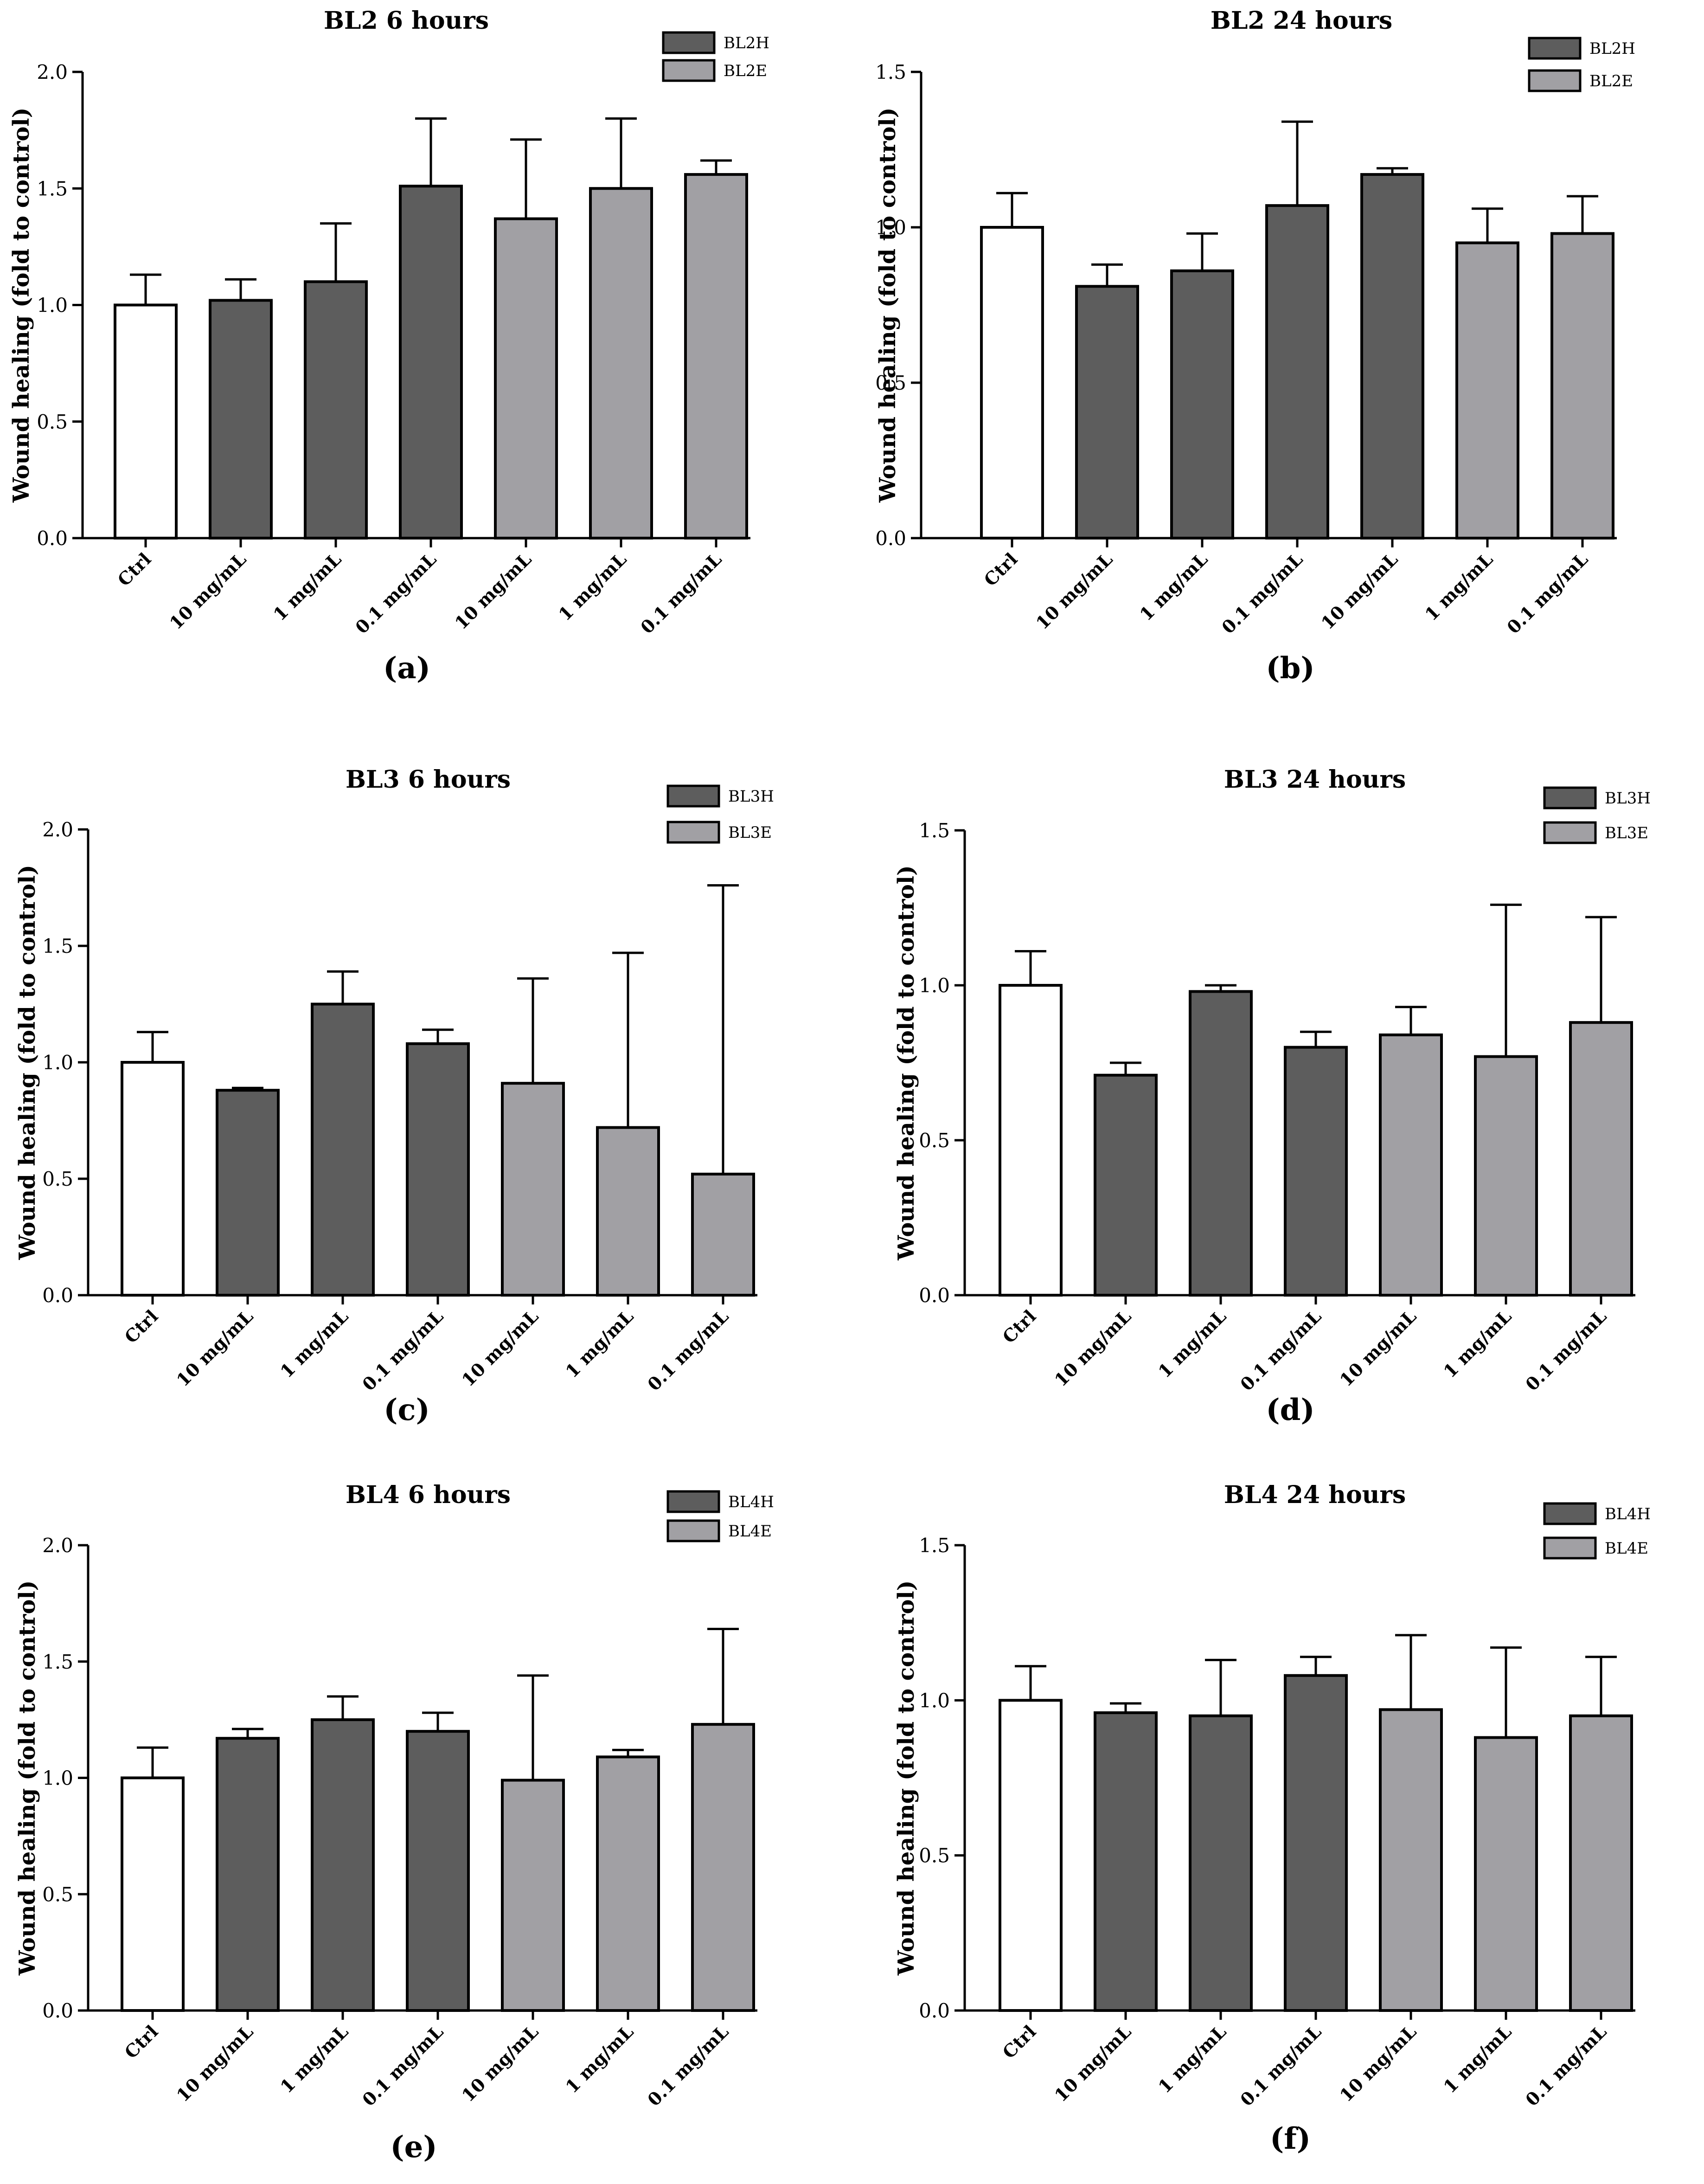 This screenshot has width=1704, height=2184. Describe the element at coordinates (890, 227) in the screenshot. I see `y-tick-label: 1.0` at that location.